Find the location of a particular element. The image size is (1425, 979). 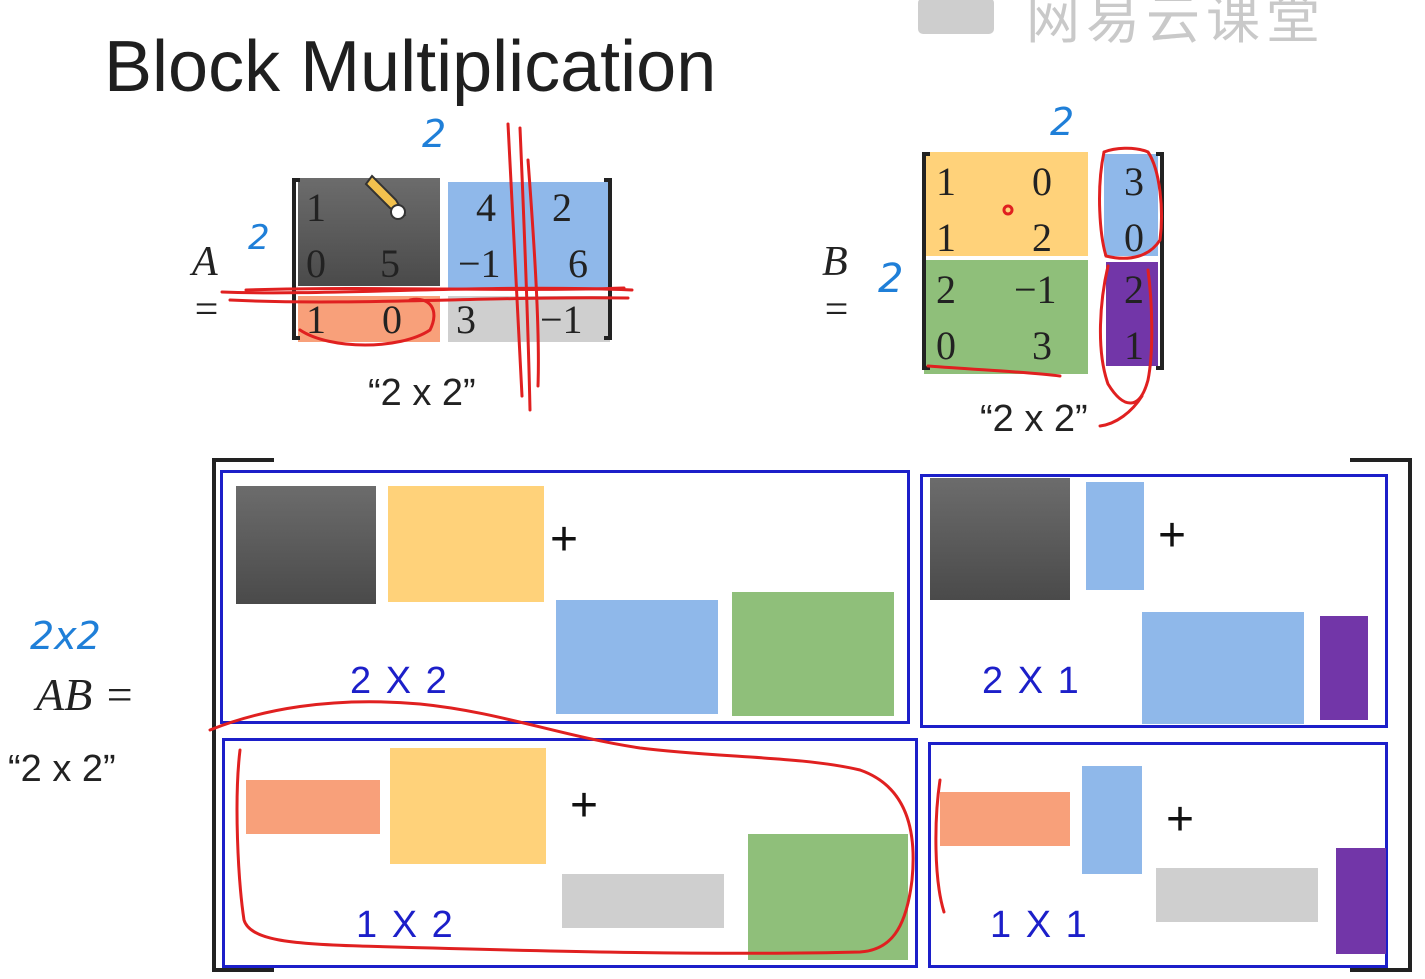

b-r2c2: 2 is located at coordinates (1042, 237).